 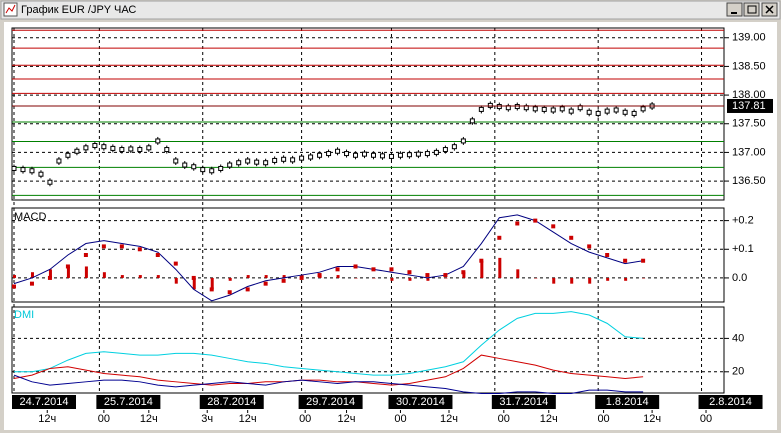 What do you see at coordinates (24, 315) in the screenshot?
I see `dmi-label: DMI` at bounding box center [24, 315].